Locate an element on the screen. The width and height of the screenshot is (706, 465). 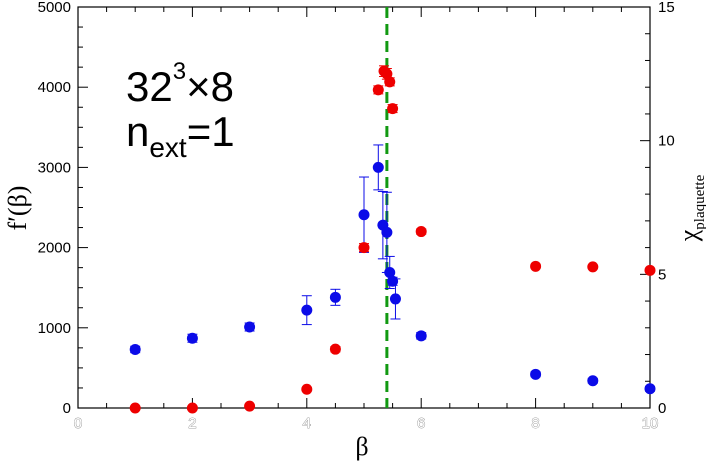
y-tick-label: 2000 is located at coordinates (54, 248).